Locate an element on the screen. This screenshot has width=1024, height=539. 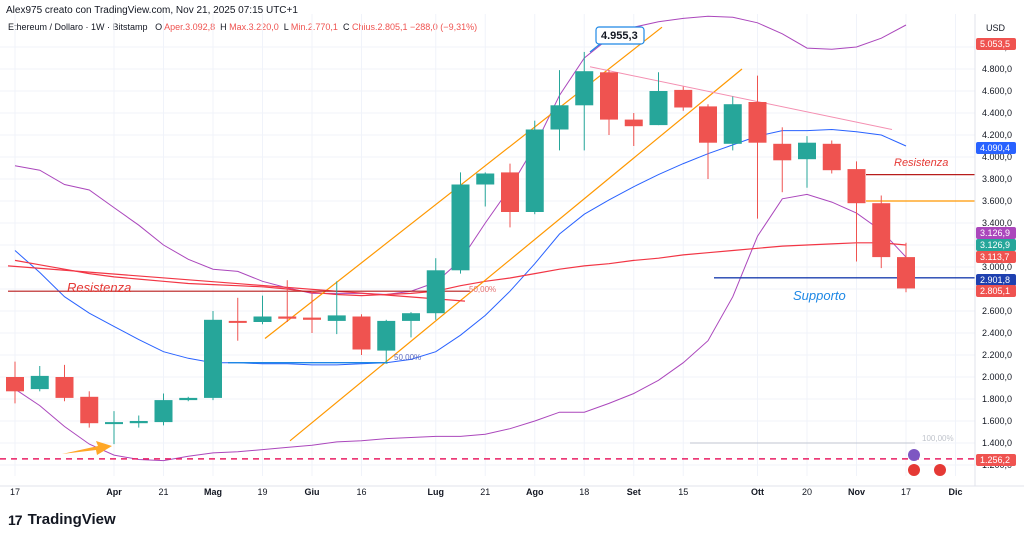
fib-50-label-bottom: 50,00% is located at coordinates (407, 357).